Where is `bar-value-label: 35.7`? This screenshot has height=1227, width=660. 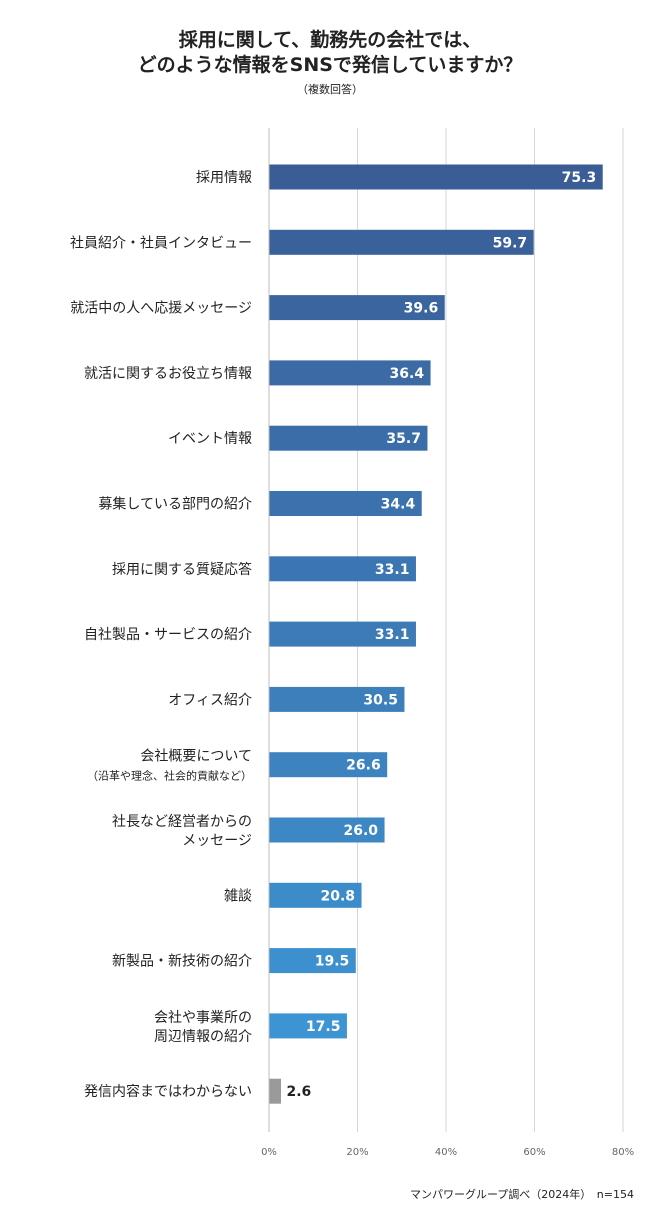 bar-value-label: 35.7 is located at coordinates (403, 439).